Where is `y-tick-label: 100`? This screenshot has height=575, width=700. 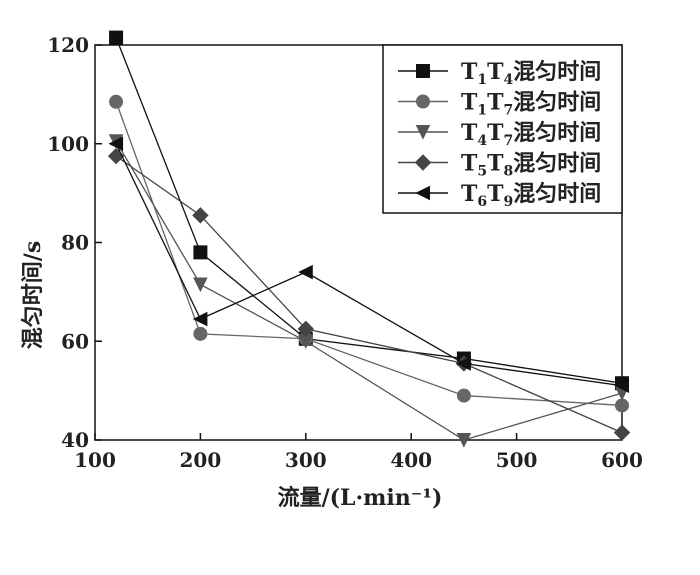 y-tick-label: 100 is located at coordinates (68, 144).